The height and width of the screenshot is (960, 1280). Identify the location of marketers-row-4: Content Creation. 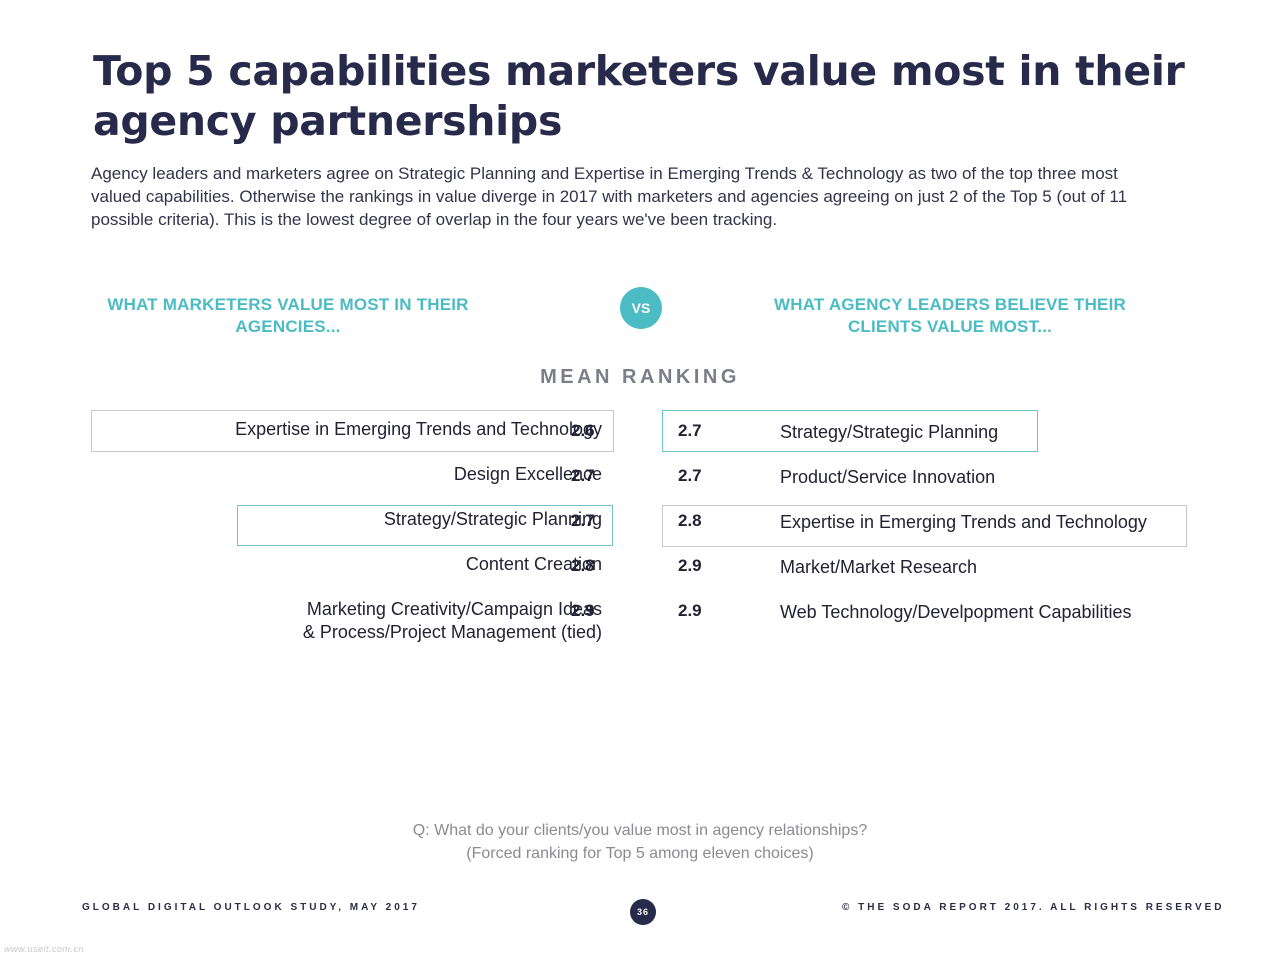
(351, 573).